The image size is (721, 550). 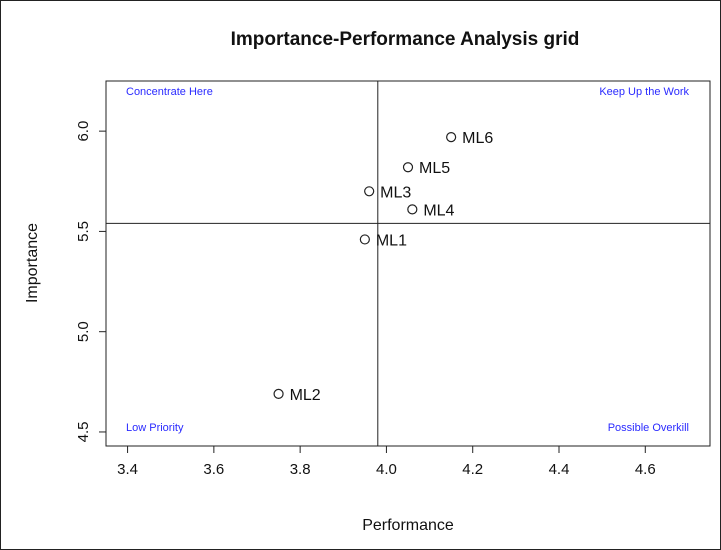 I want to click on quadrant-label-top-left: Concentrate Here, so click(x=169, y=92).